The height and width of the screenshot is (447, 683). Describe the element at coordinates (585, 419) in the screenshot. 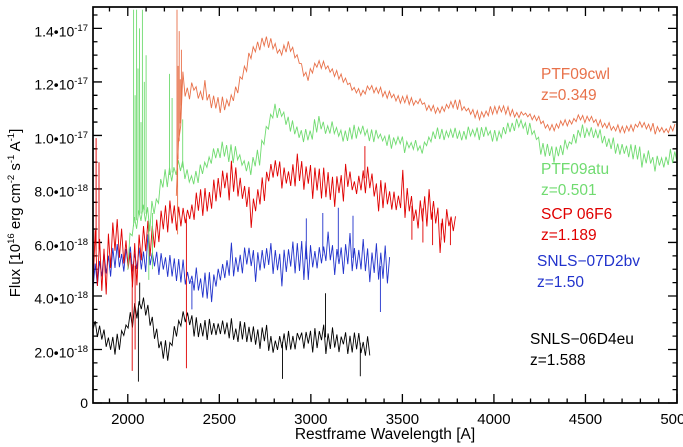

I see `x-tick-label: 4500` at that location.